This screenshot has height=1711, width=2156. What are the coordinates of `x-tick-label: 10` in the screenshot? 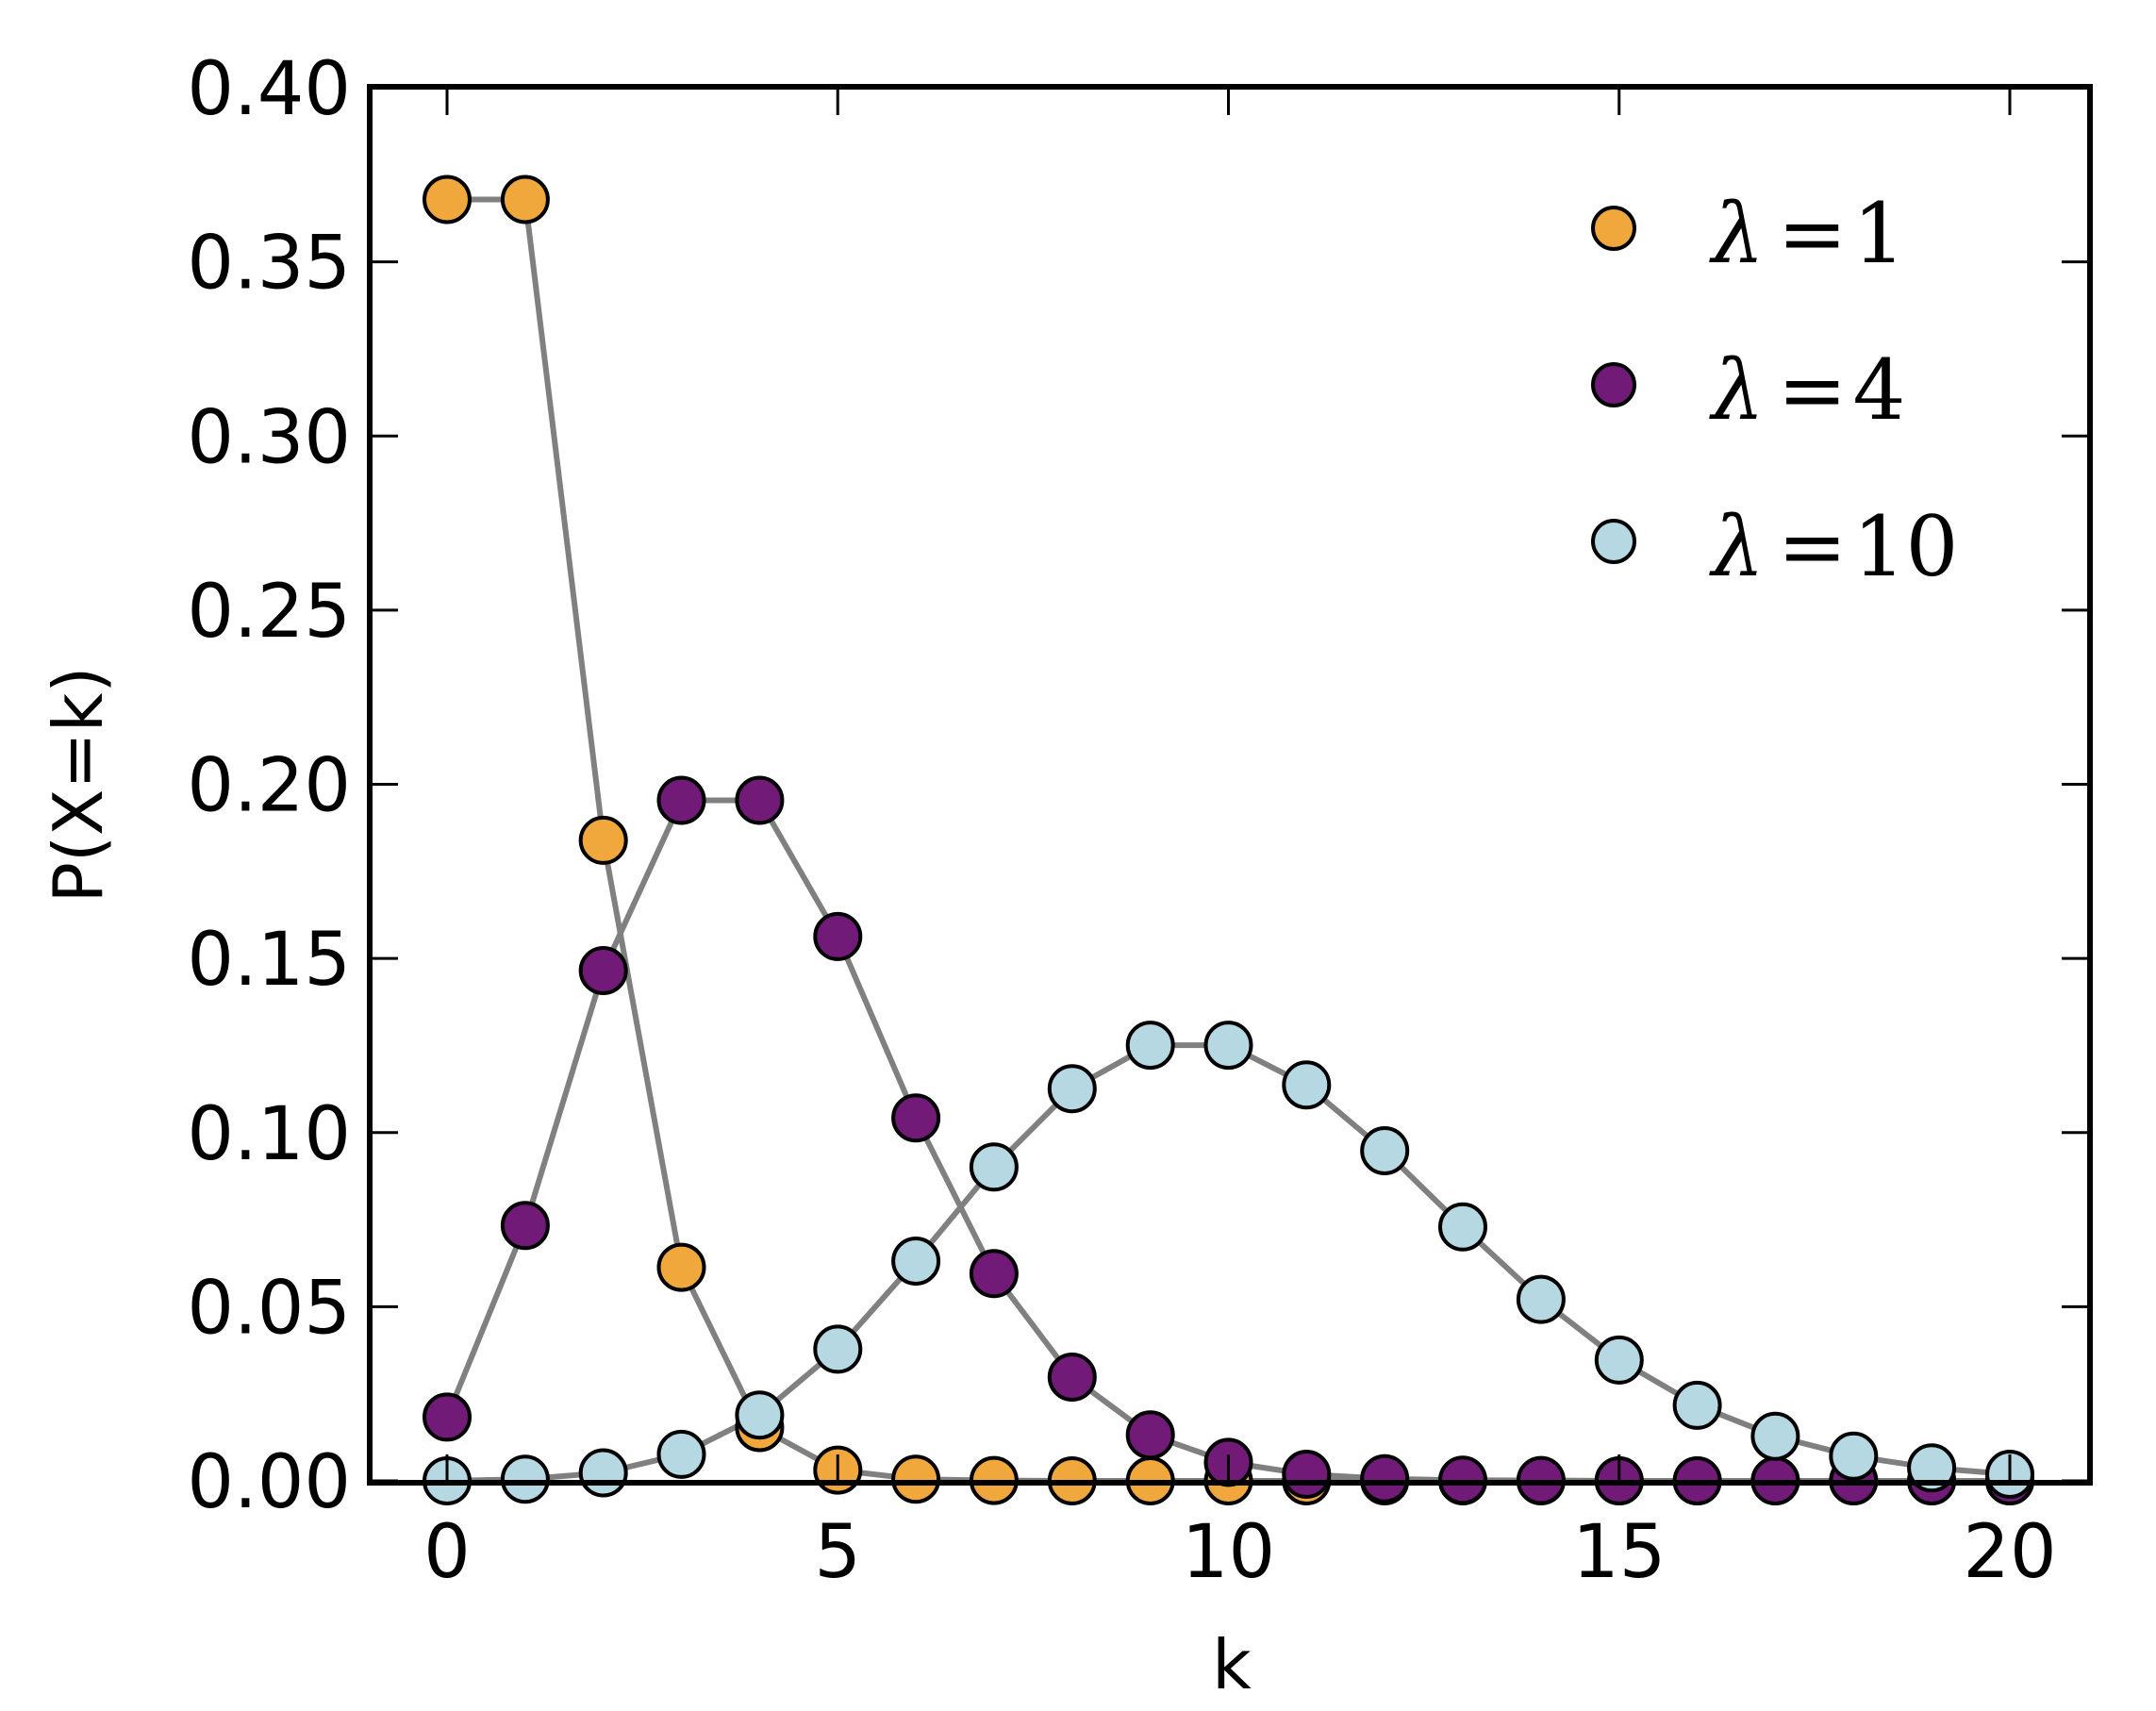 It's located at (1228, 1552).